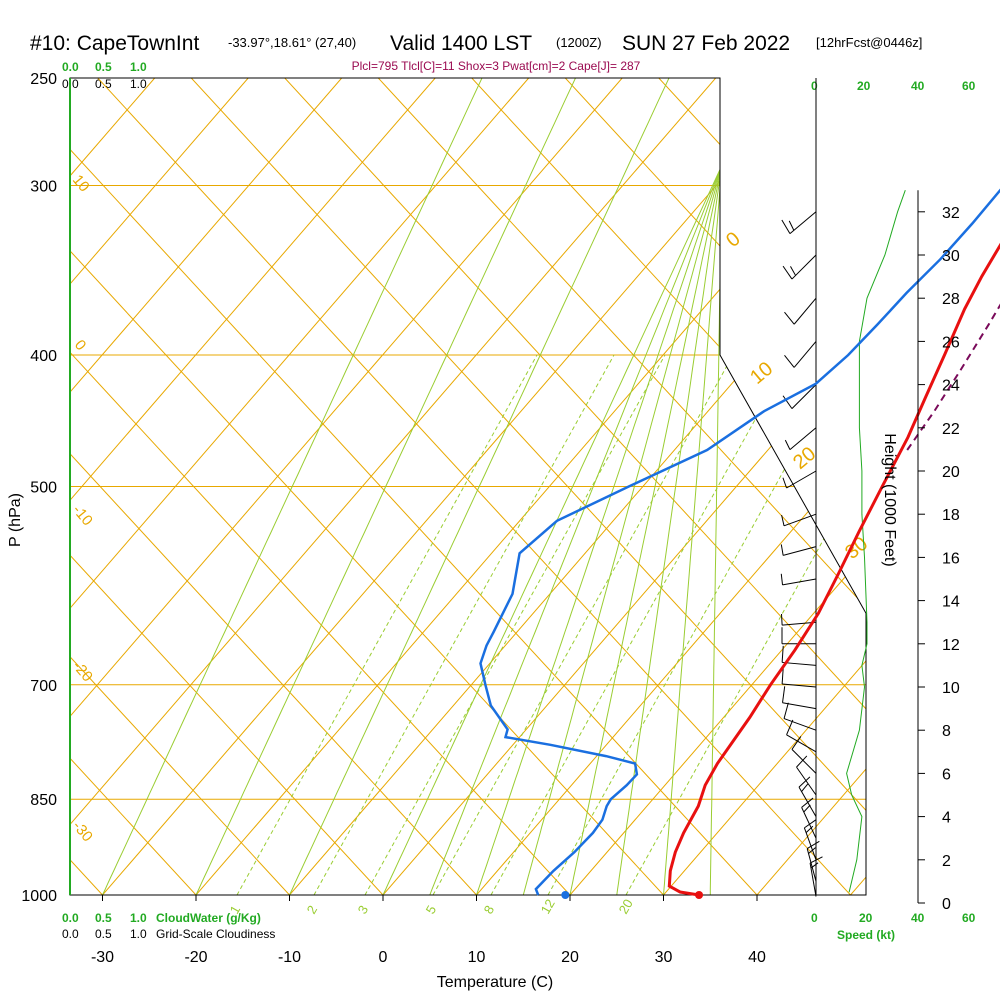 The height and width of the screenshot is (1000, 1000). What do you see at coordinates (866, 918) in the screenshot?
I see `speed-bottom-1: 20` at bounding box center [866, 918].